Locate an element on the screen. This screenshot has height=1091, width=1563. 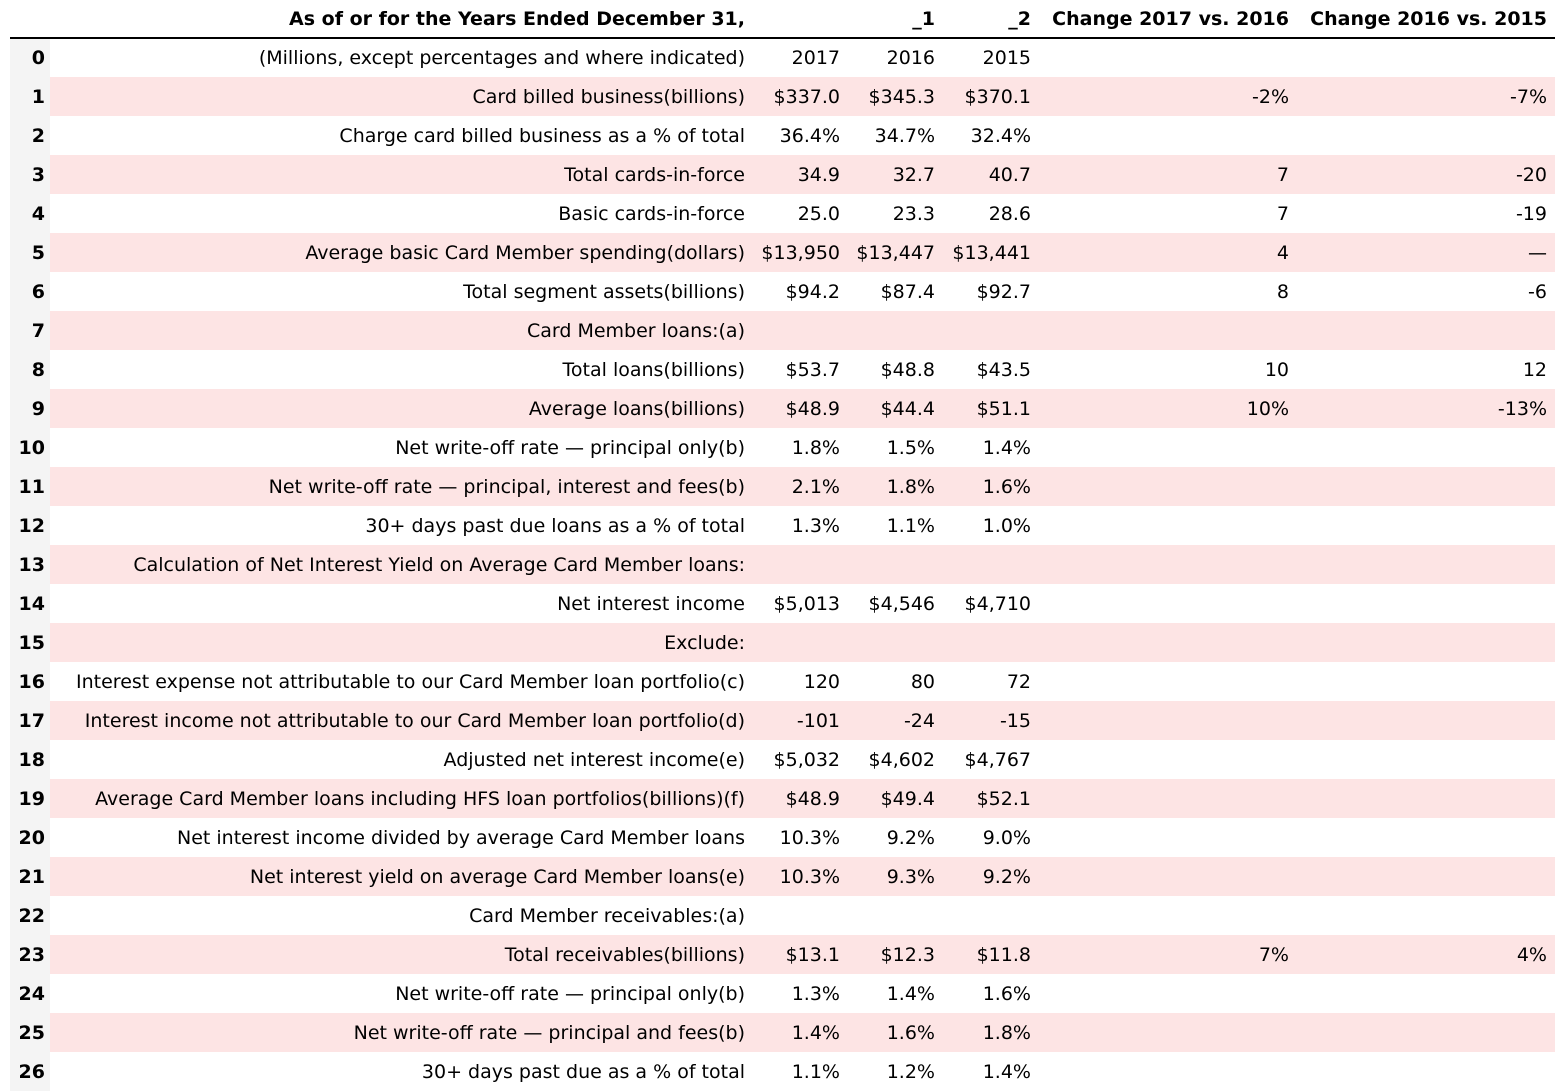
value-2015-cell: 1.0% is located at coordinates (1006, 525).